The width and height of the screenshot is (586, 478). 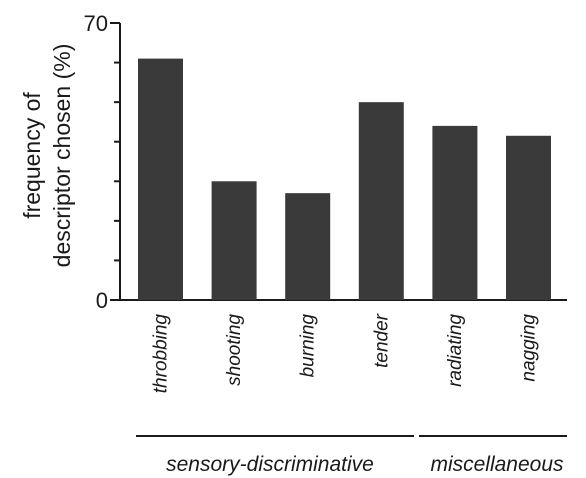 What do you see at coordinates (102, 162) in the screenshot?
I see `y-ticks: 0 70` at bounding box center [102, 162].